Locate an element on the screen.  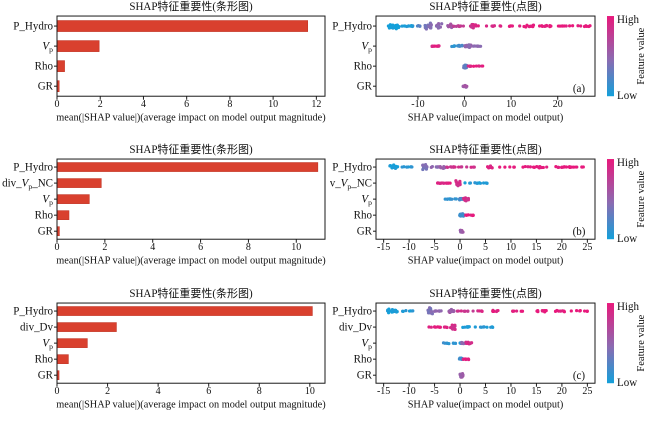
colorbar-gradient is located at coordinates (610, 342).